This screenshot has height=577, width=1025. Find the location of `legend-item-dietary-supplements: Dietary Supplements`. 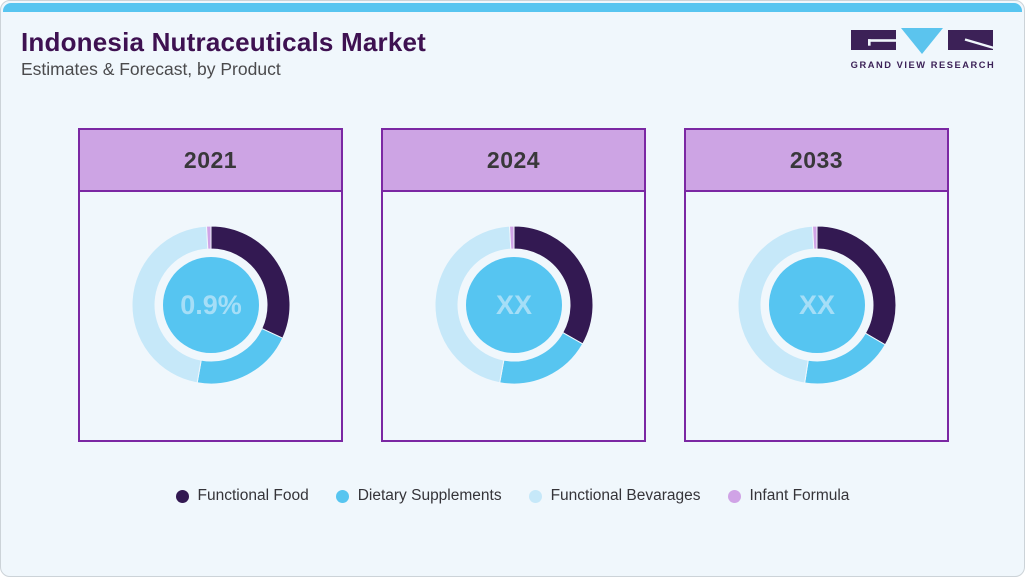

legend-item-dietary-supplements: Dietary Supplements is located at coordinates (418, 496).